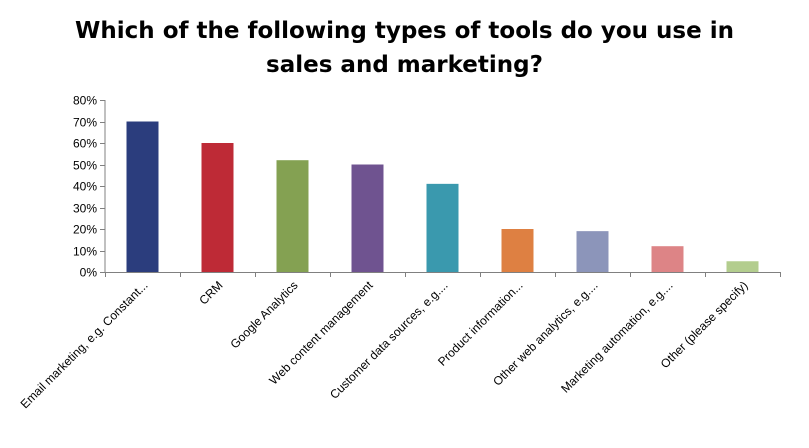  What do you see at coordinates (85, 166) in the screenshot?
I see `y-tick-label: 50%` at bounding box center [85, 166].